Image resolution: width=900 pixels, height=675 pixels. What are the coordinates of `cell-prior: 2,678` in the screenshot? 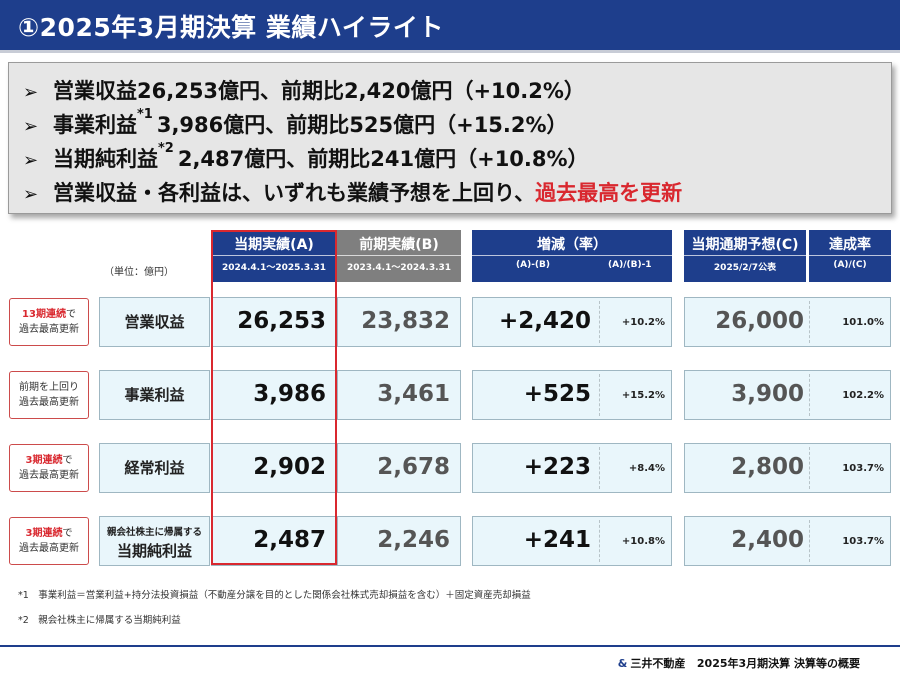 It's located at (399, 468).